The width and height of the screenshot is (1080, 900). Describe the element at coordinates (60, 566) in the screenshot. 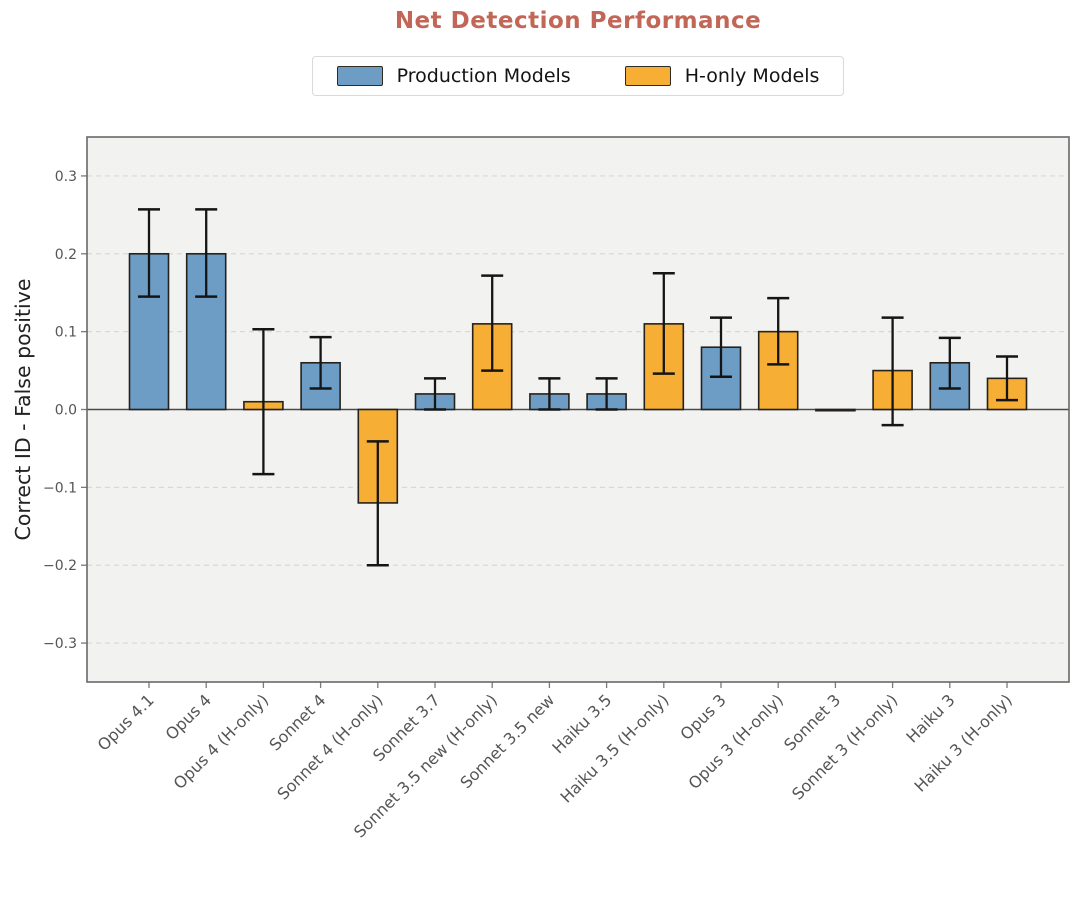

I see `y-tick-label: −0.2` at that location.